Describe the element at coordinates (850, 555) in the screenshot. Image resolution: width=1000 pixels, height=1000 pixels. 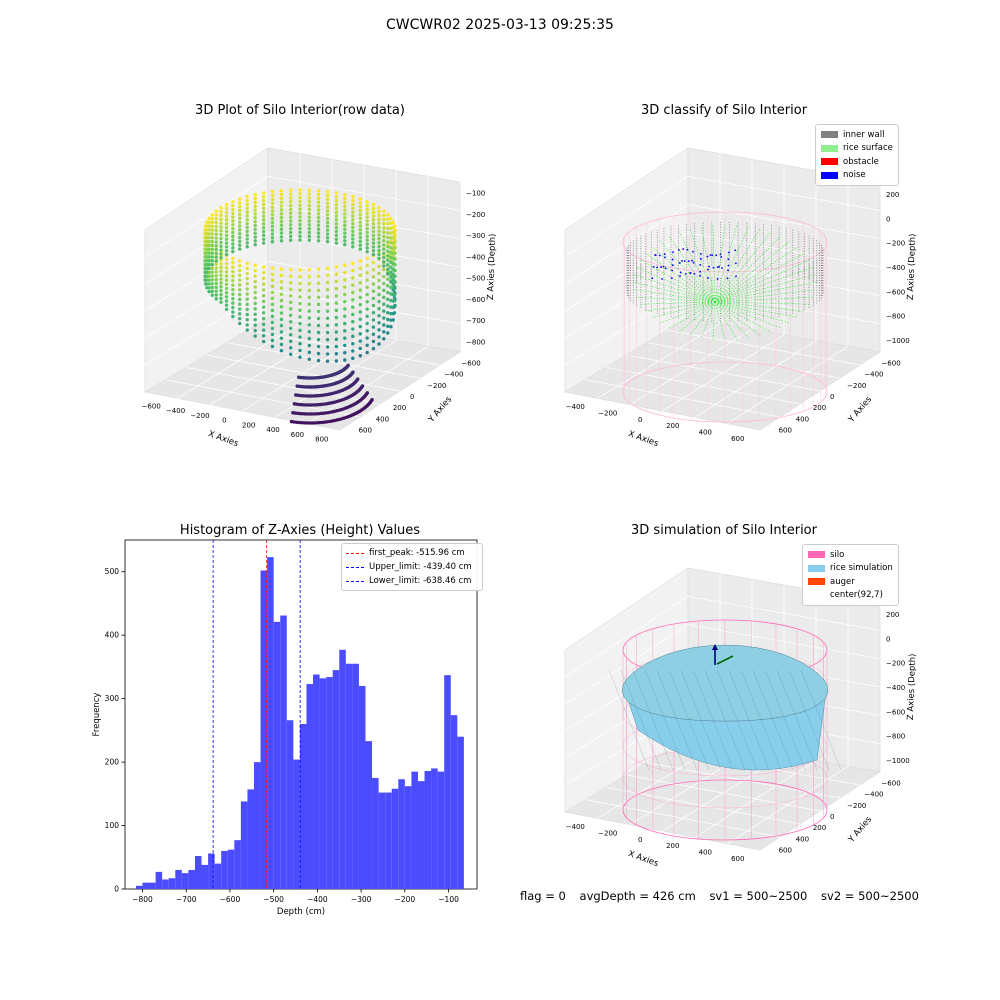
I see `legend-item-silo: silo` at that location.